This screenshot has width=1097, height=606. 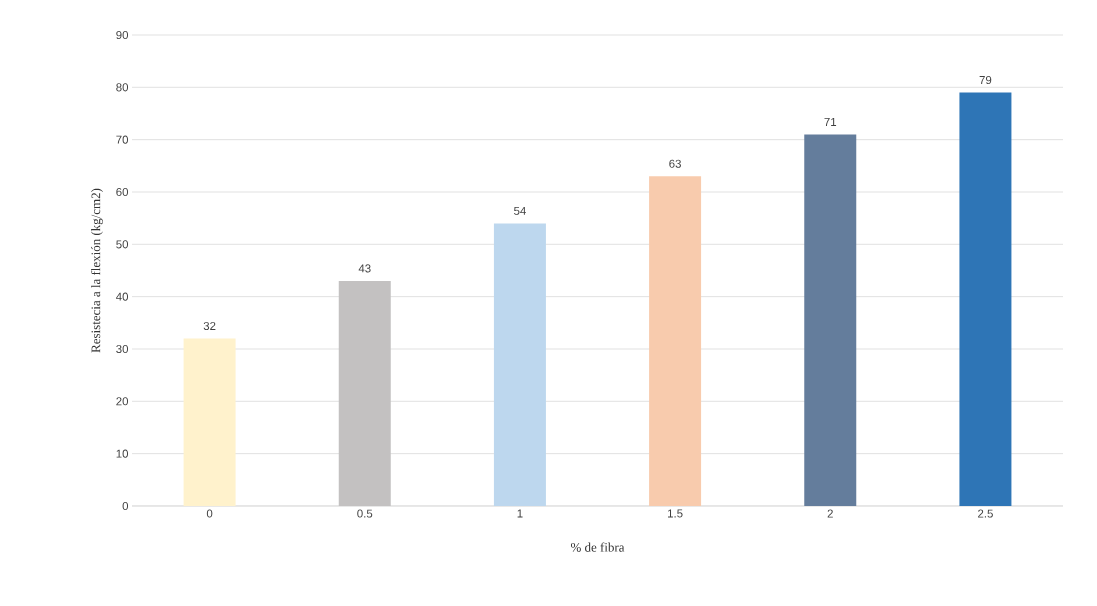 What do you see at coordinates (365, 513) in the screenshot?
I see `x-tick-label: 0.5` at bounding box center [365, 513].